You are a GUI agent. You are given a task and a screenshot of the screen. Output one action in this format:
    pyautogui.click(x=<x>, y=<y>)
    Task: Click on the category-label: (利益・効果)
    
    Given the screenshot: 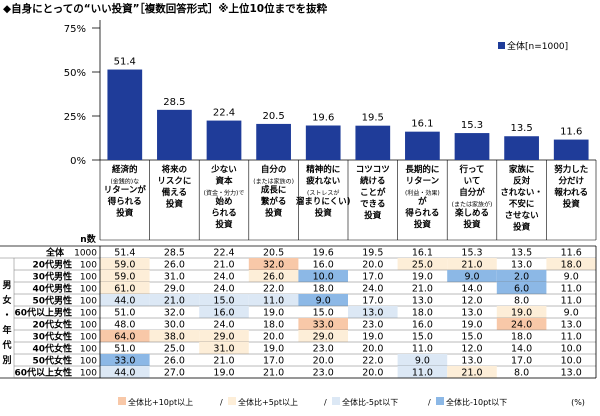 What is the action you would take?
    pyautogui.click(x=422, y=193)
    